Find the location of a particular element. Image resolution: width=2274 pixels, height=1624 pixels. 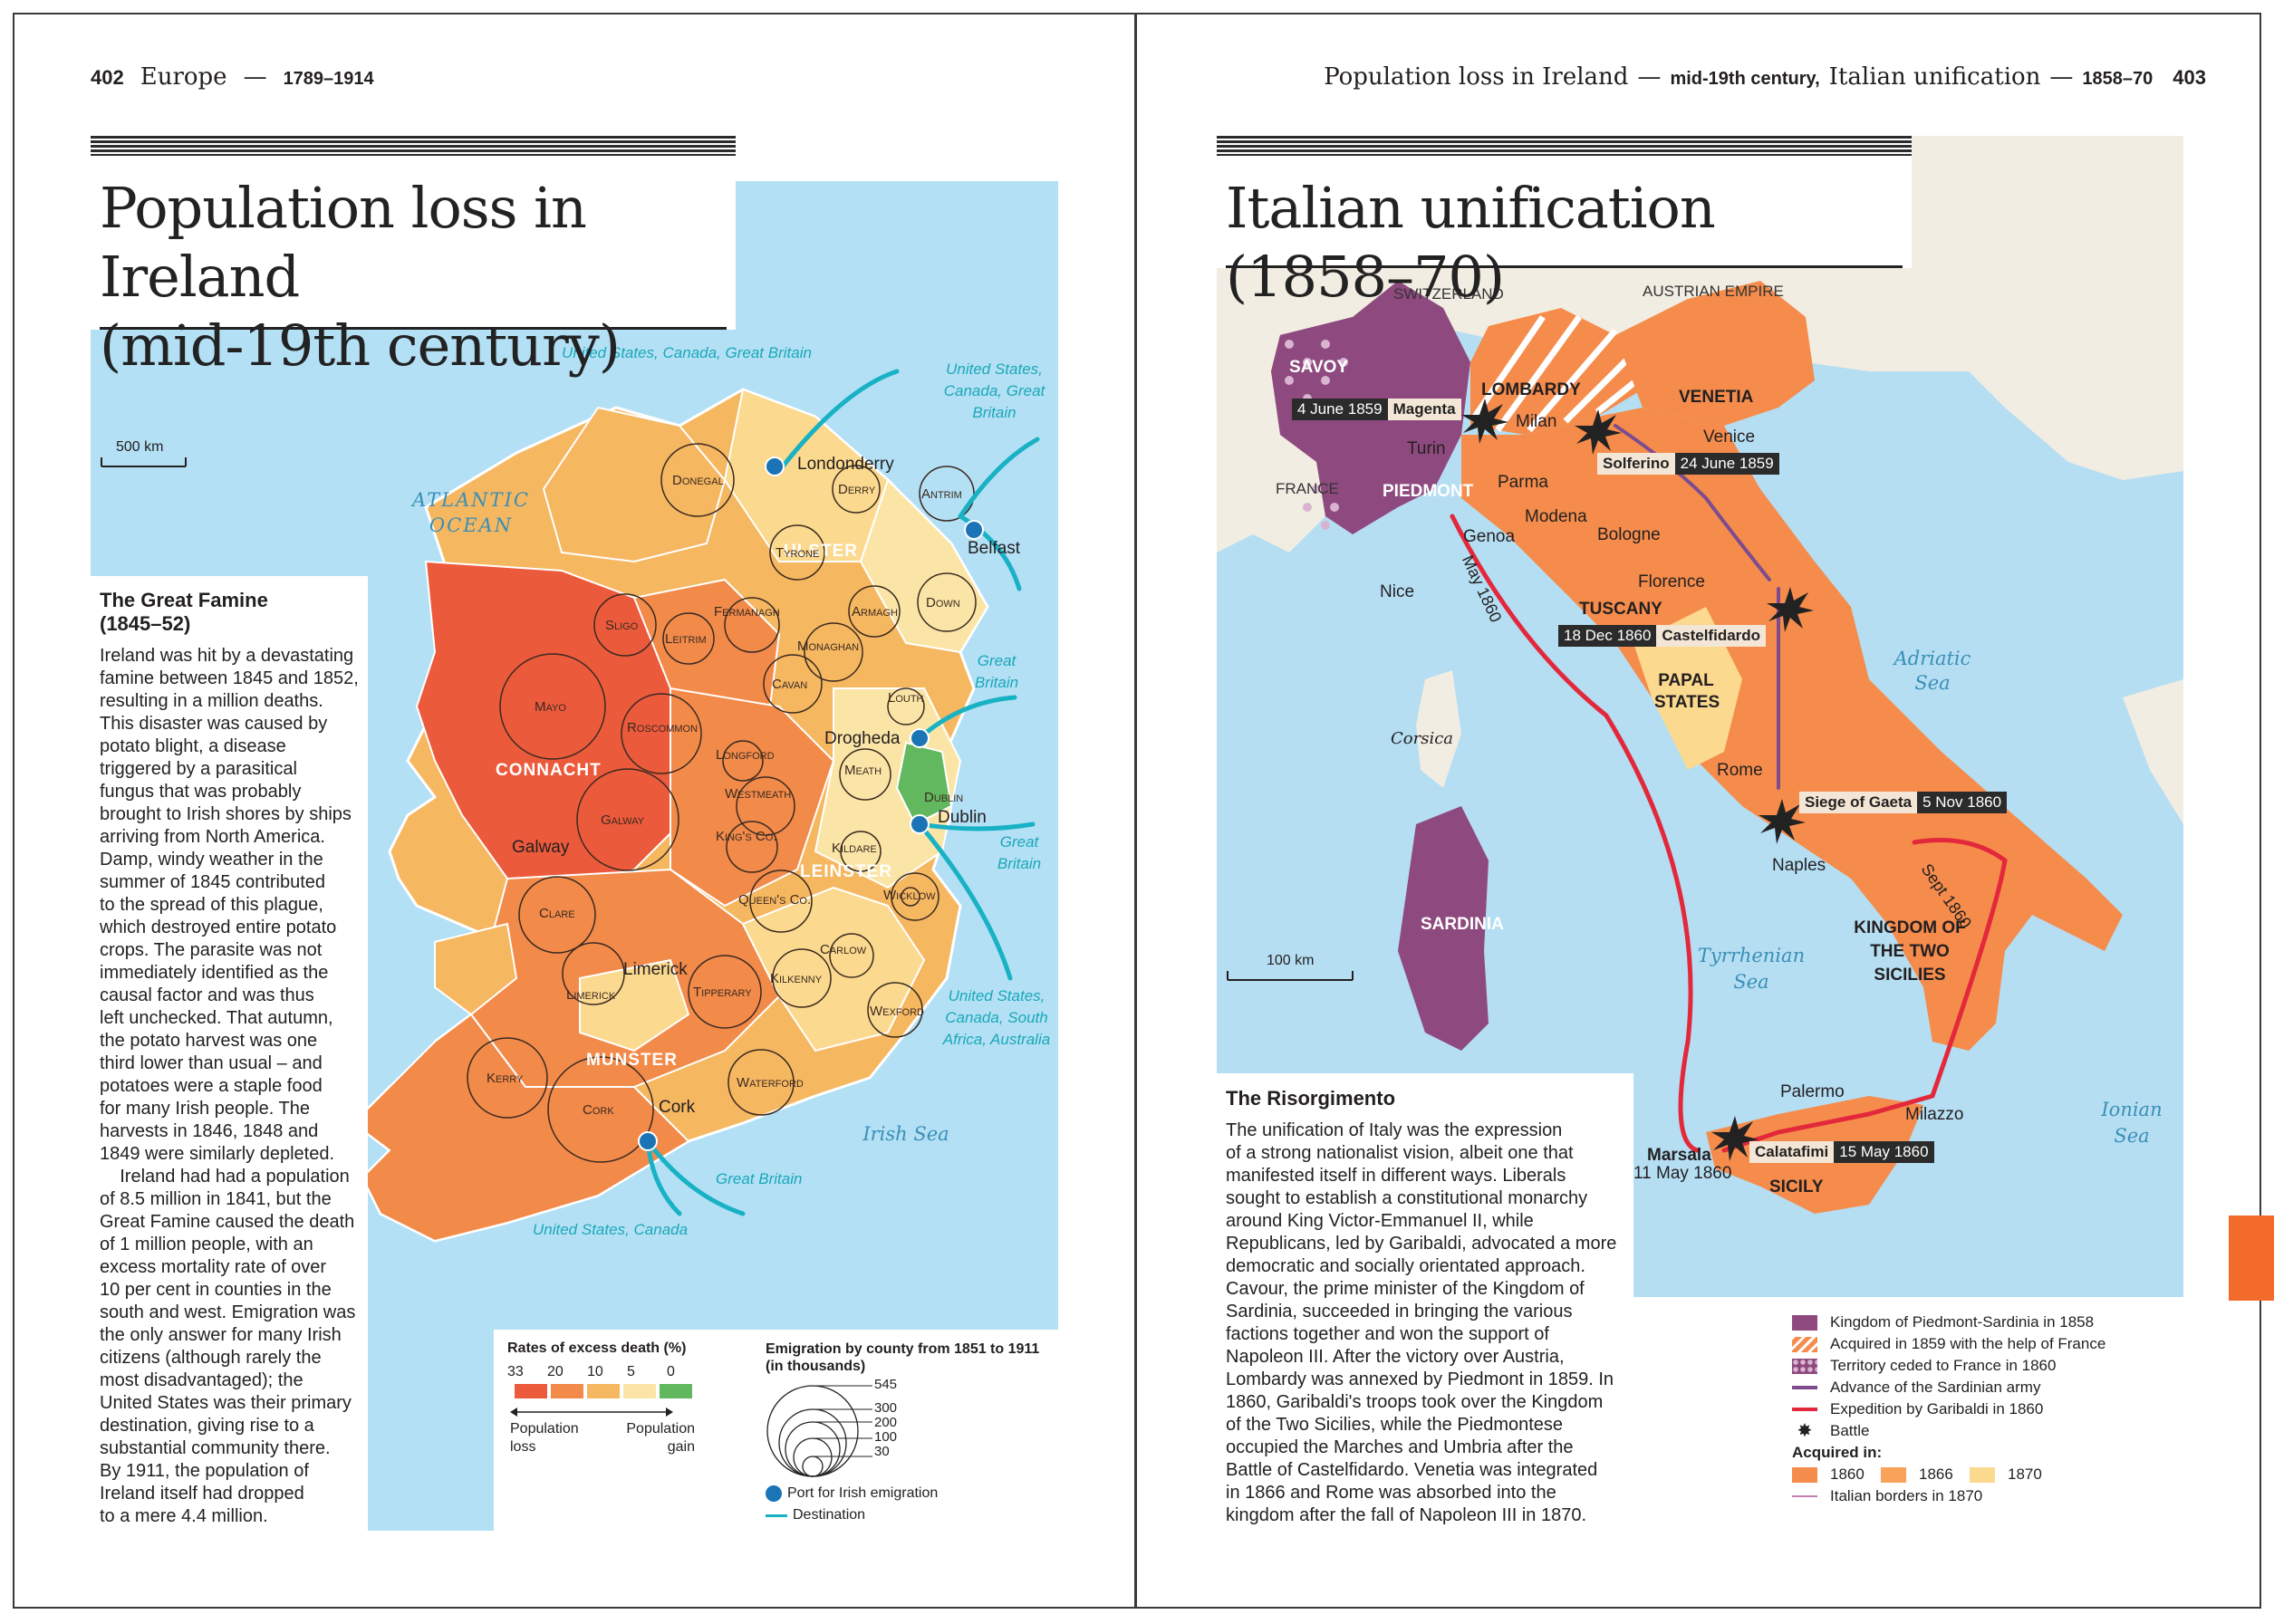

text-line: Damp, windy weather in the is located at coordinates (211, 860).